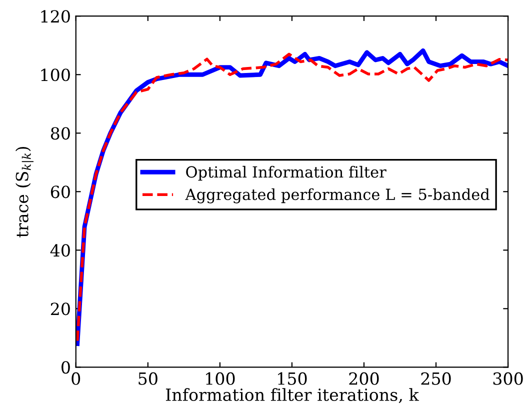  What do you see at coordinates (292, 378) in the screenshot?
I see `x-tick-label: 150` at bounding box center [292, 378].